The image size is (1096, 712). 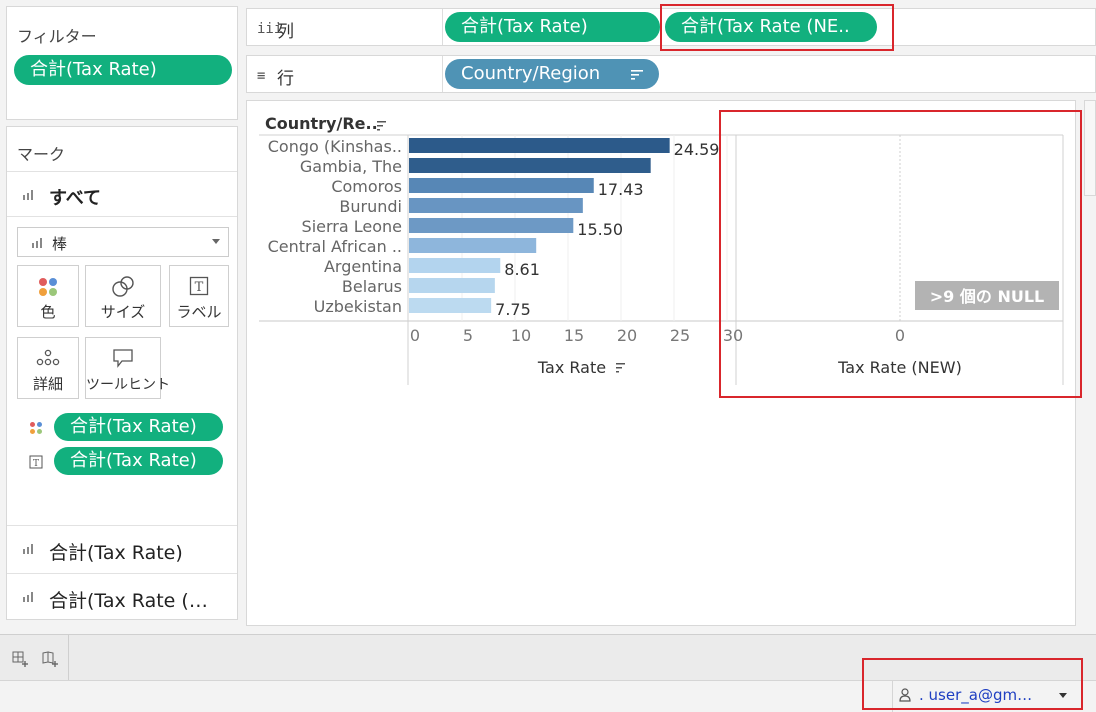 What do you see at coordinates (905, 695) in the screenshot?
I see `user-icon` at bounding box center [905, 695].